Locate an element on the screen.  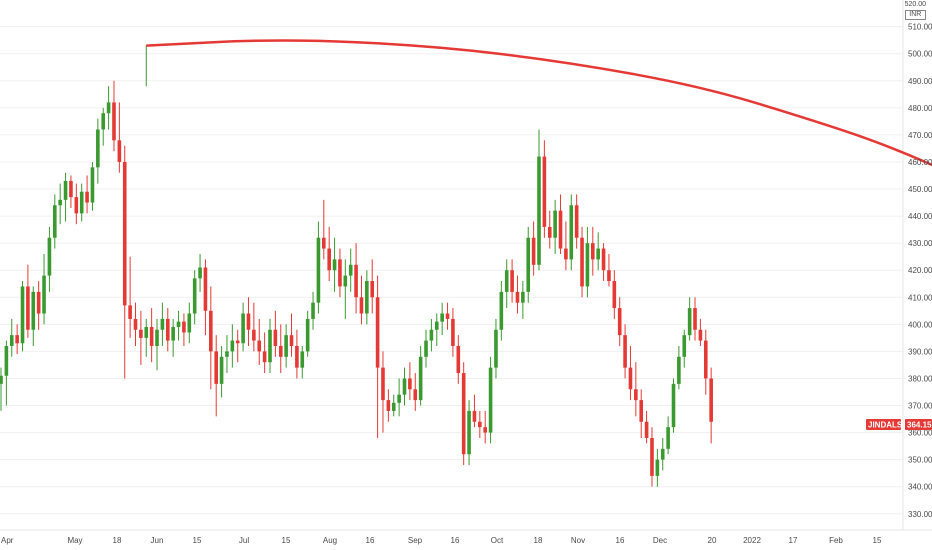
currency-unit: INR is located at coordinates (915, 15).